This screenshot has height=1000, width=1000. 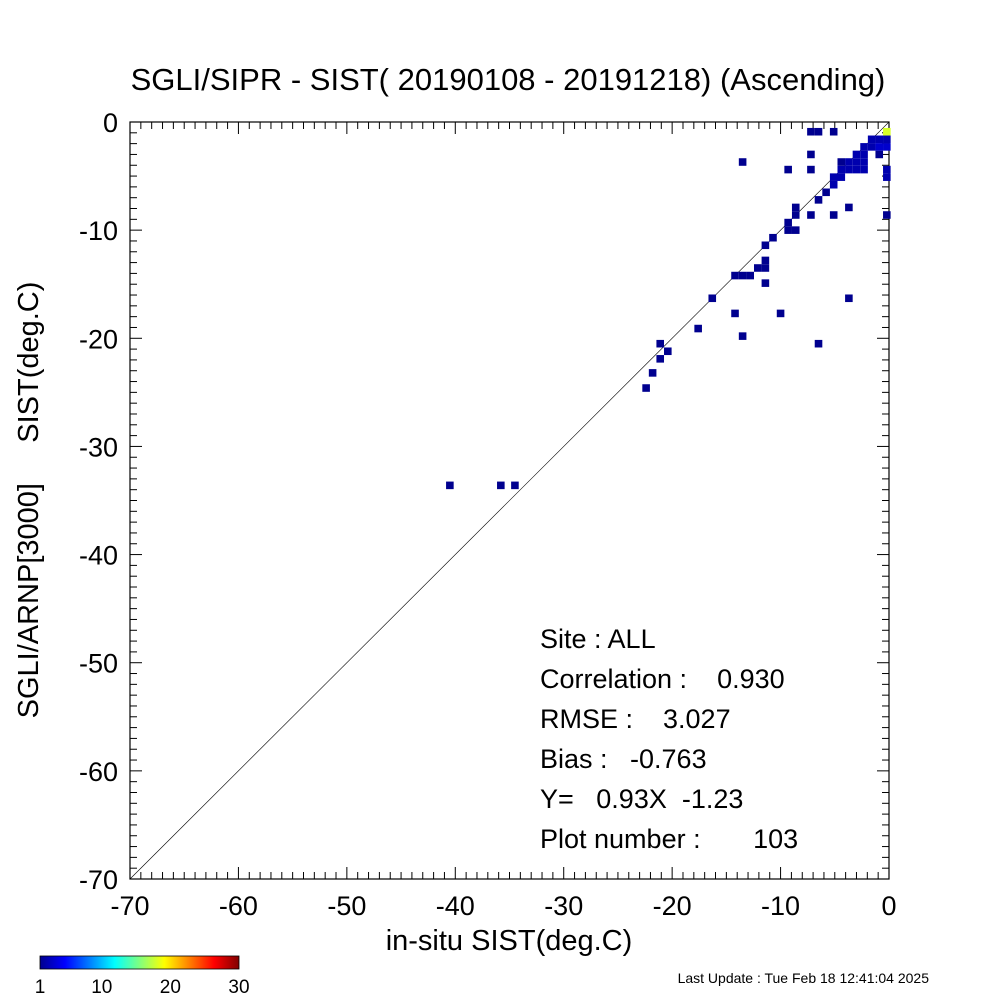 What do you see at coordinates (110, 123) in the screenshot?
I see `y-tick-label: 0` at bounding box center [110, 123].